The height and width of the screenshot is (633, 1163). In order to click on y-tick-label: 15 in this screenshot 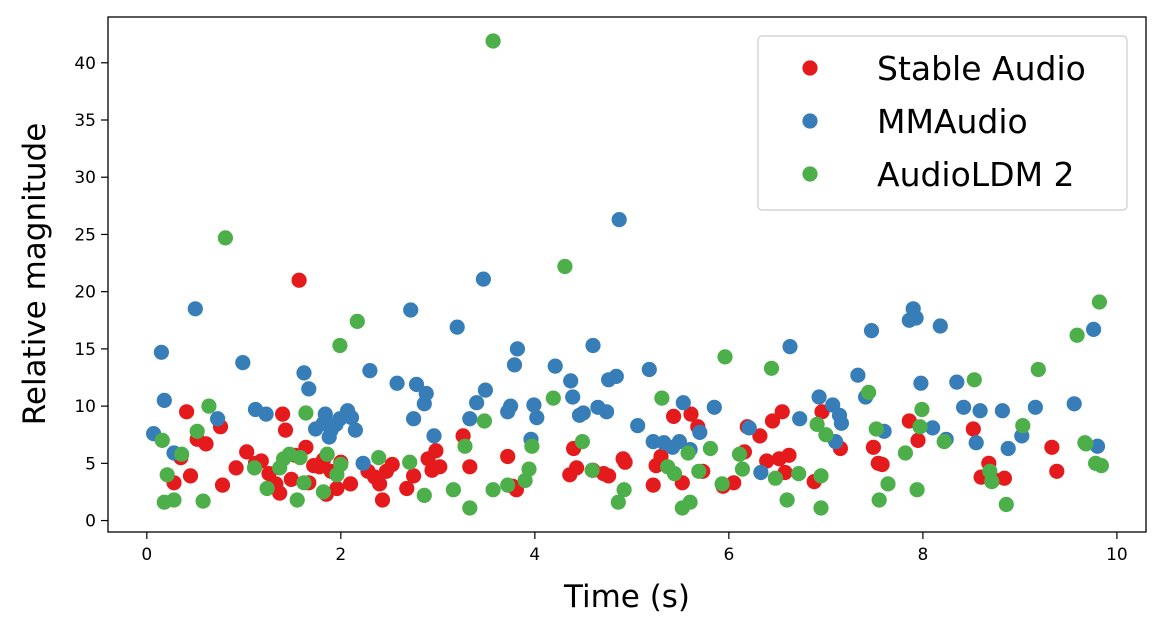, I will do `click(85, 350)`.